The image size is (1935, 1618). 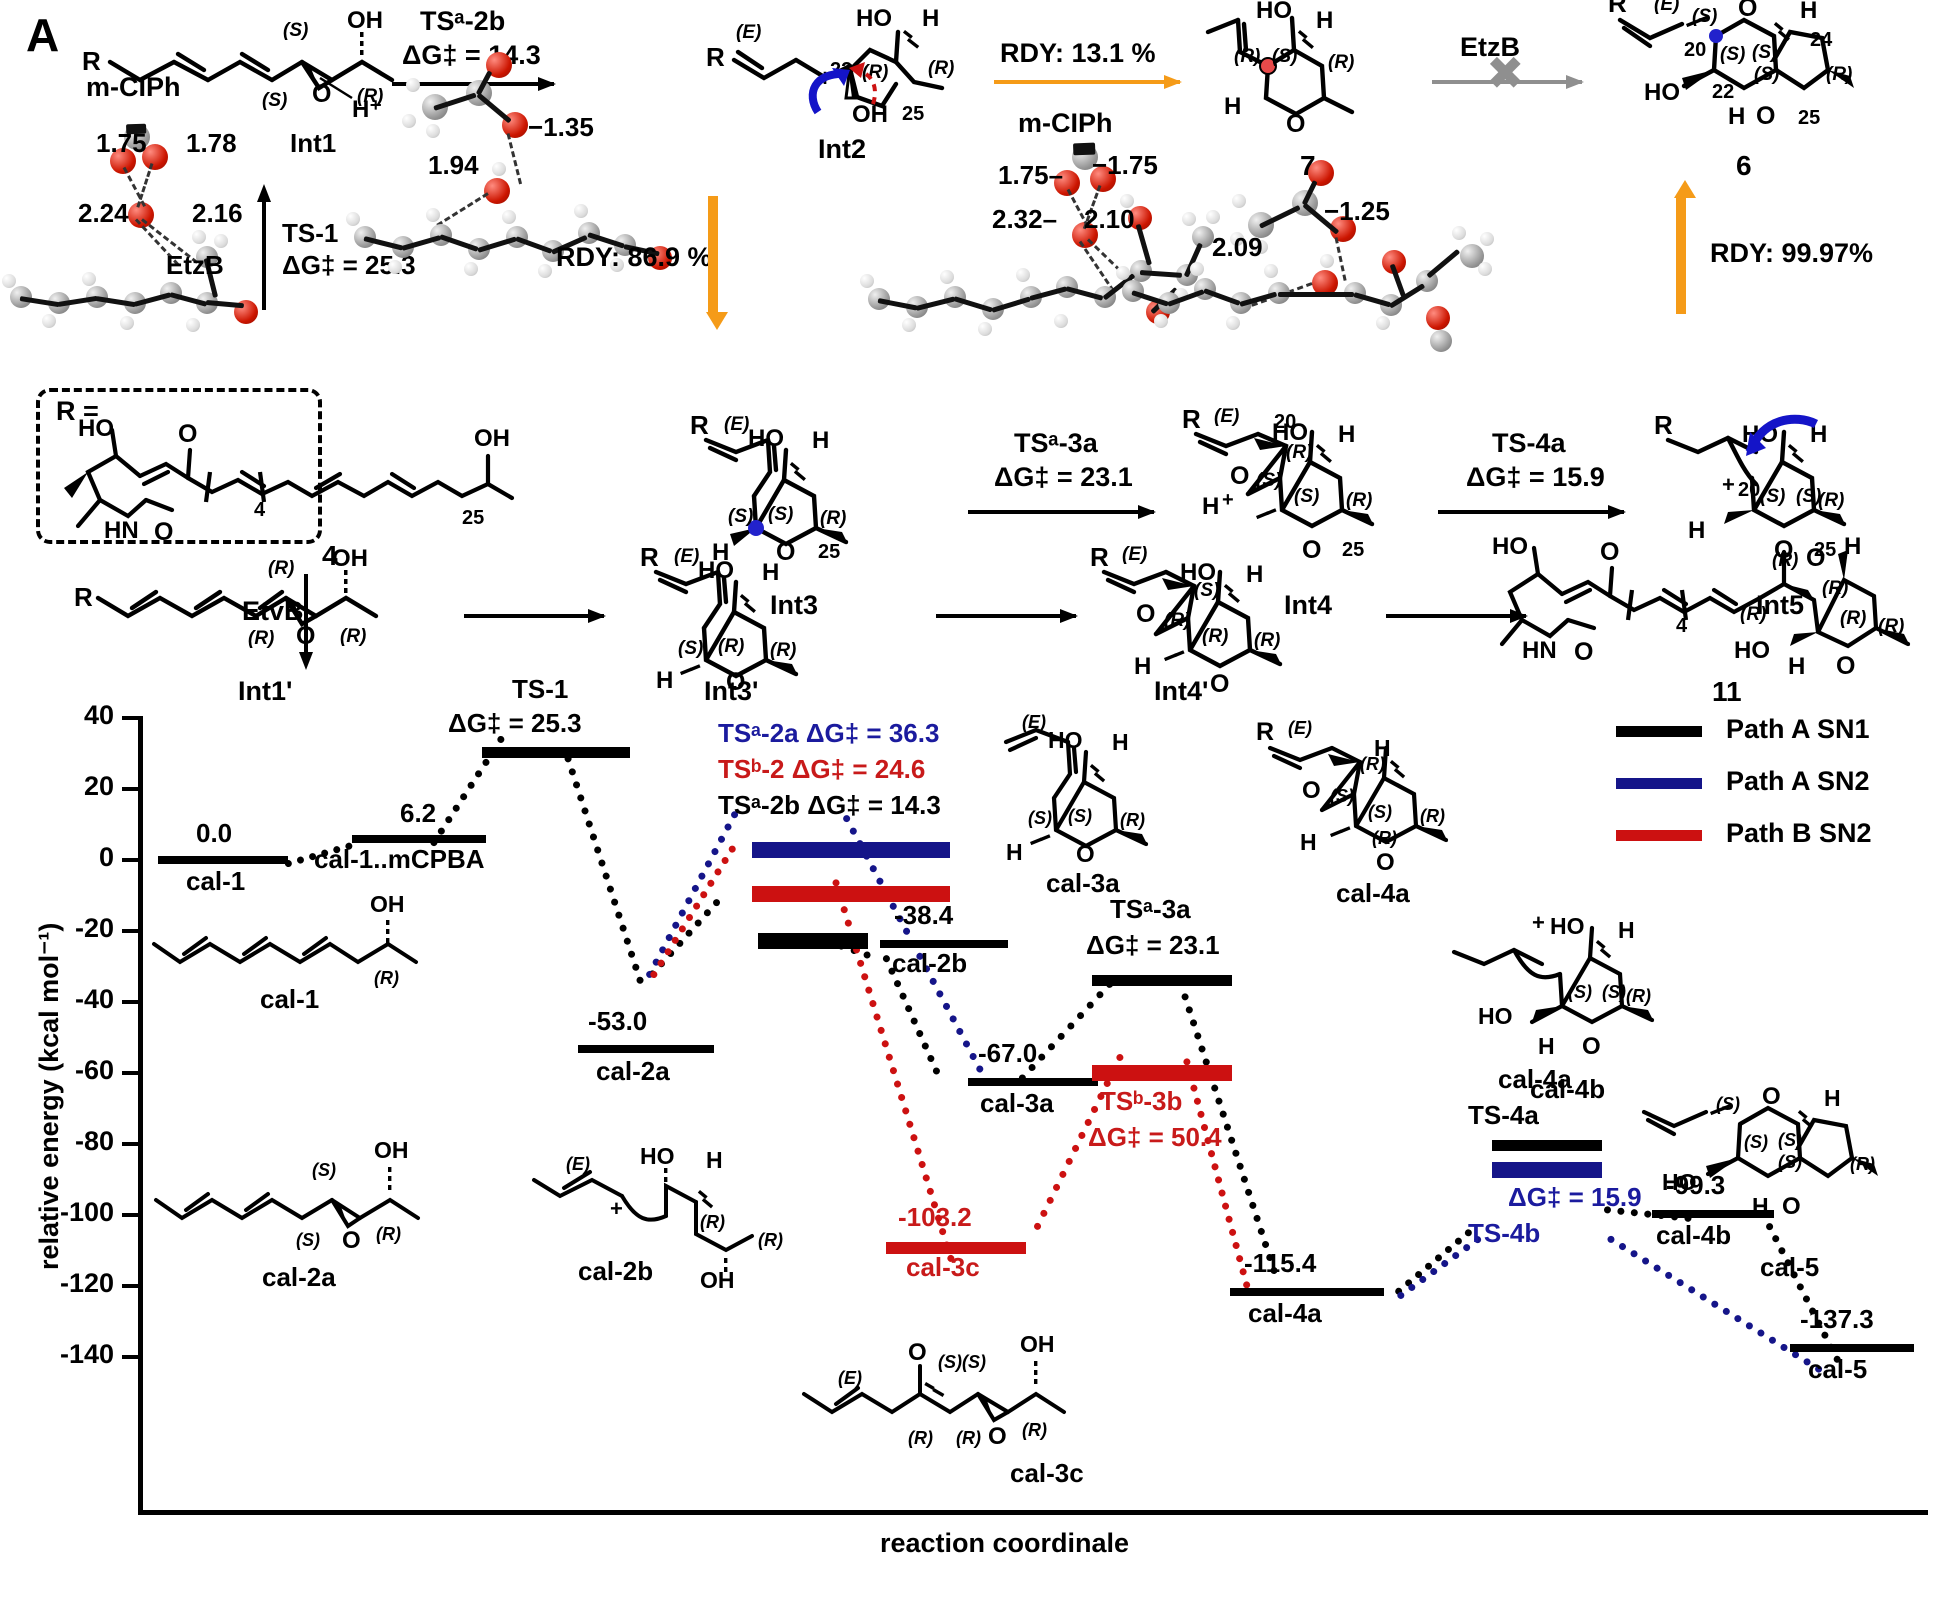 What do you see at coordinates (289, 482) in the screenshot?
I see `structure-compound-4: HO O HN O 4 OH 25` at bounding box center [289, 482].